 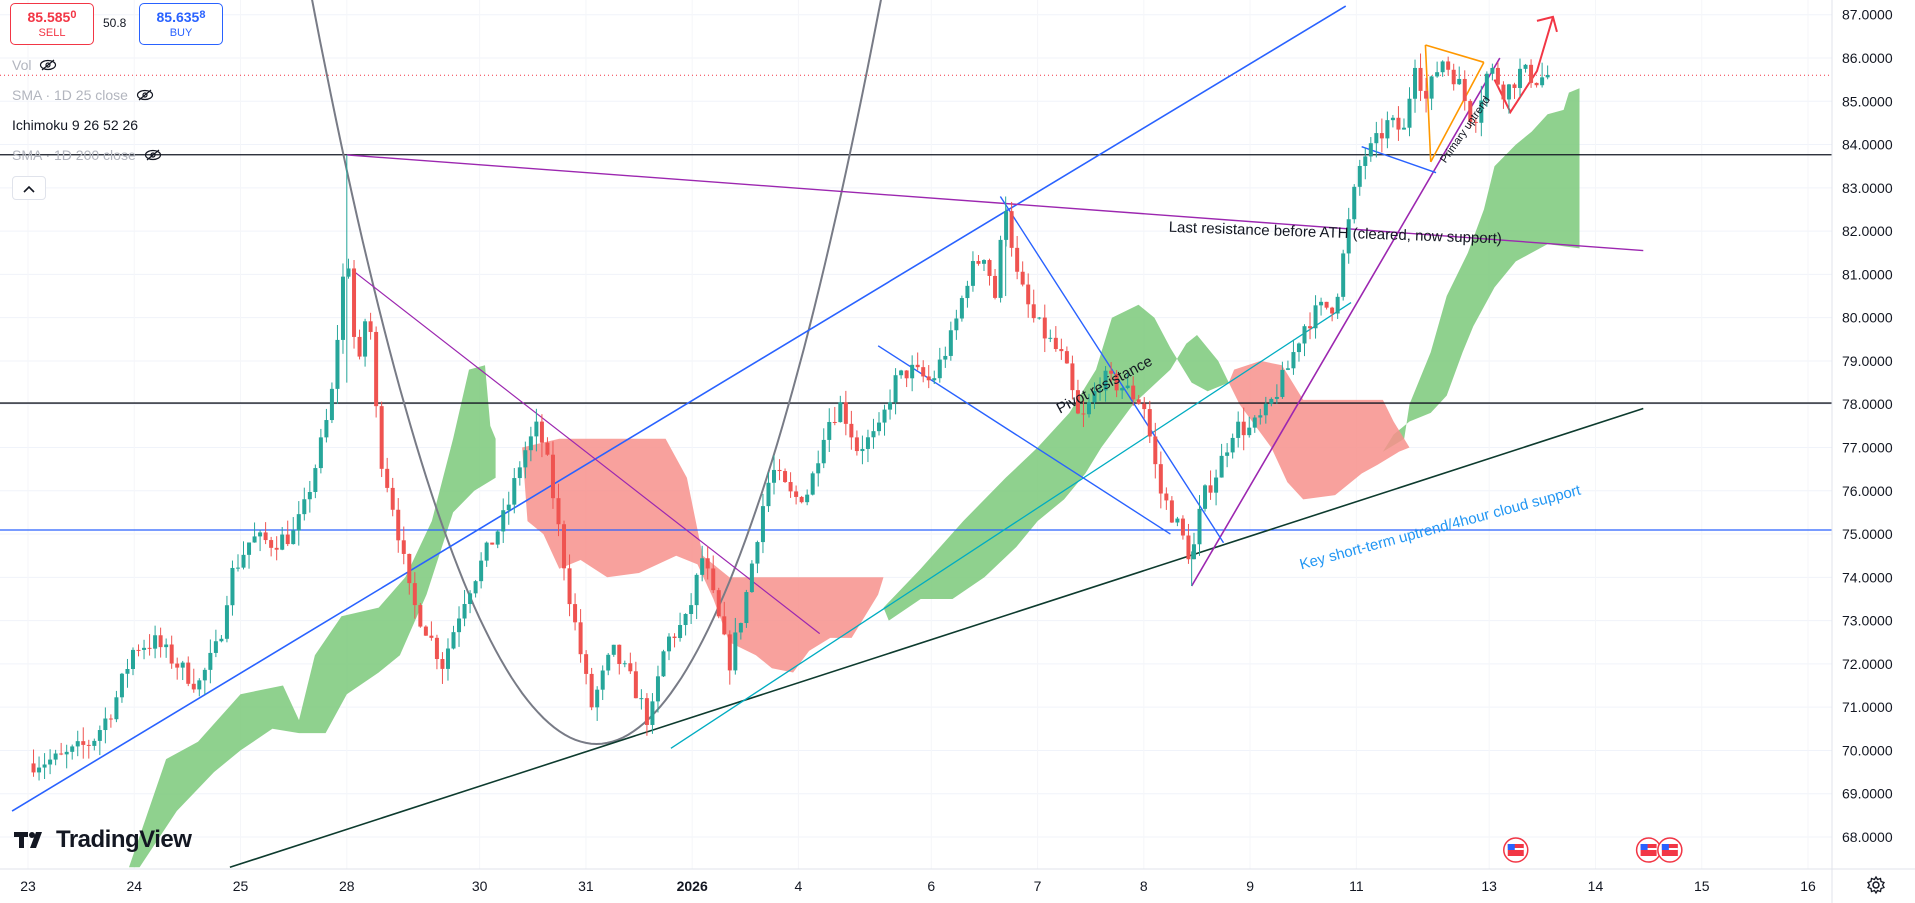 I want to click on collapse-legend-button, so click(x=29, y=188).